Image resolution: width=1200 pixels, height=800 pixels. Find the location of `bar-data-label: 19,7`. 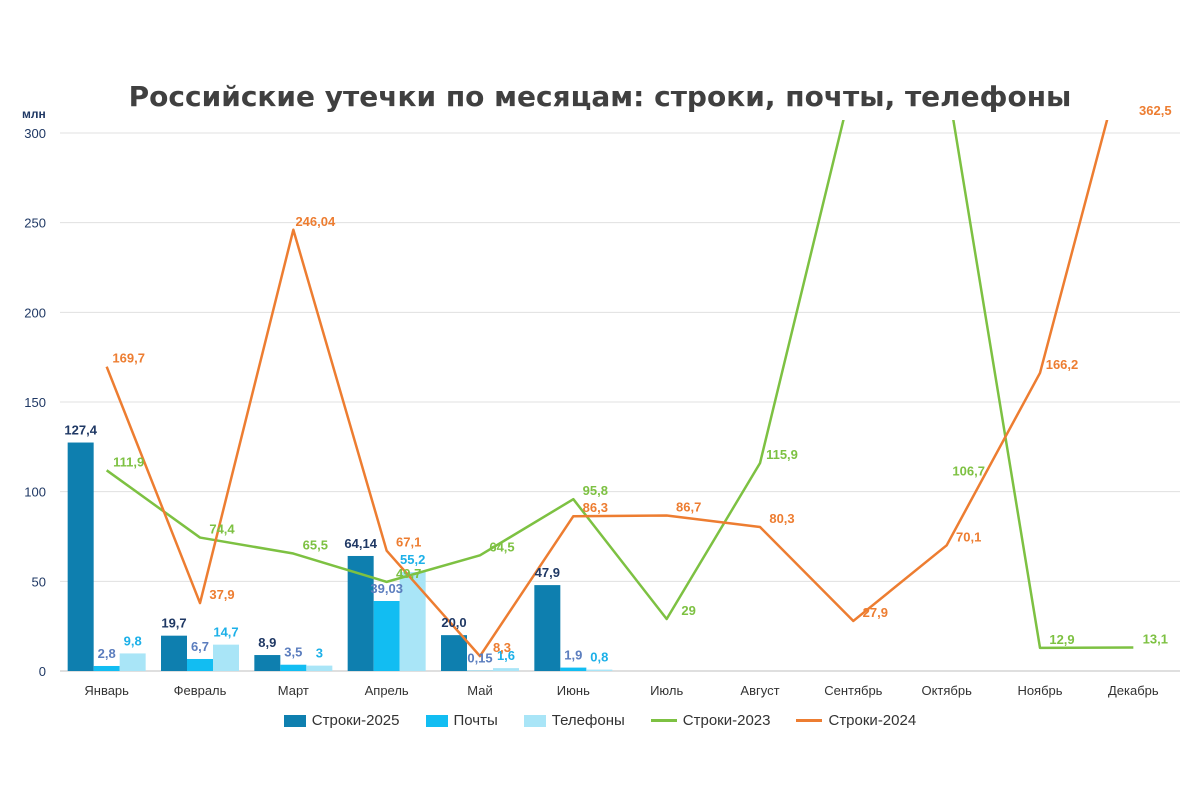

bar-data-label: 19,7 is located at coordinates (173, 623).